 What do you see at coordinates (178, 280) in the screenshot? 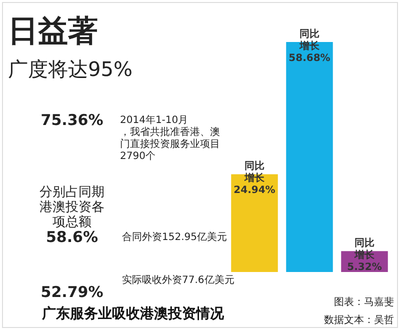
I see `text: 实际吸收外资77.6亿美元` at bounding box center [178, 280].